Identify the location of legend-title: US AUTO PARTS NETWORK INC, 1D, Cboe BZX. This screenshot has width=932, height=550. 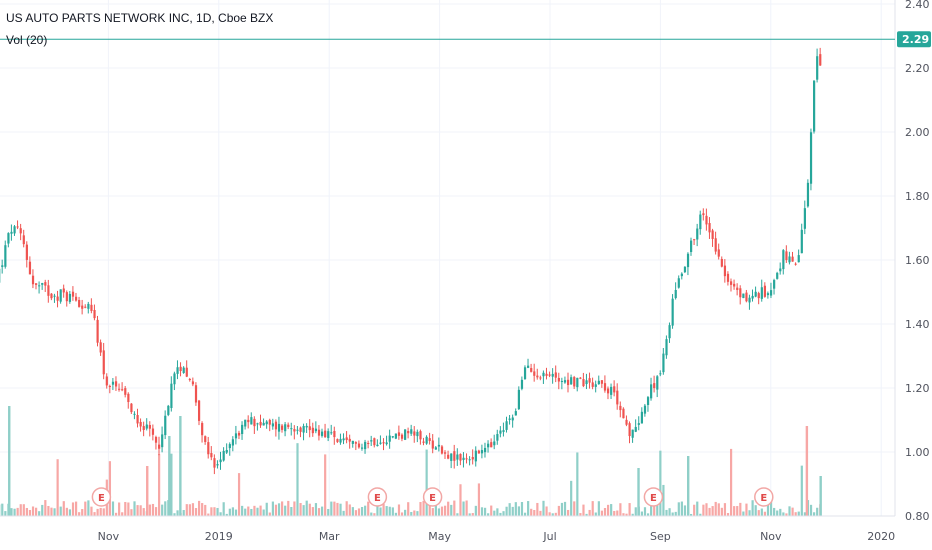
(139, 18).